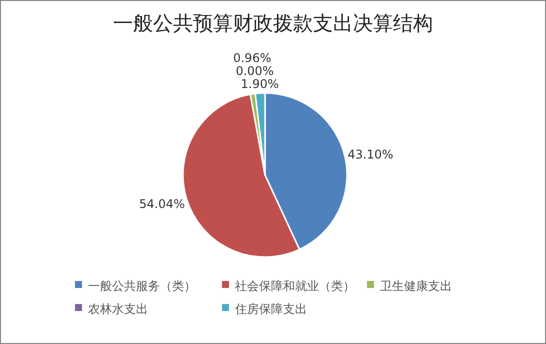 The width and height of the screenshot is (546, 344). Describe the element at coordinates (273, 23) in the screenshot. I see `chart-title: 一般公共预算财政拨款支出决算结构` at that location.